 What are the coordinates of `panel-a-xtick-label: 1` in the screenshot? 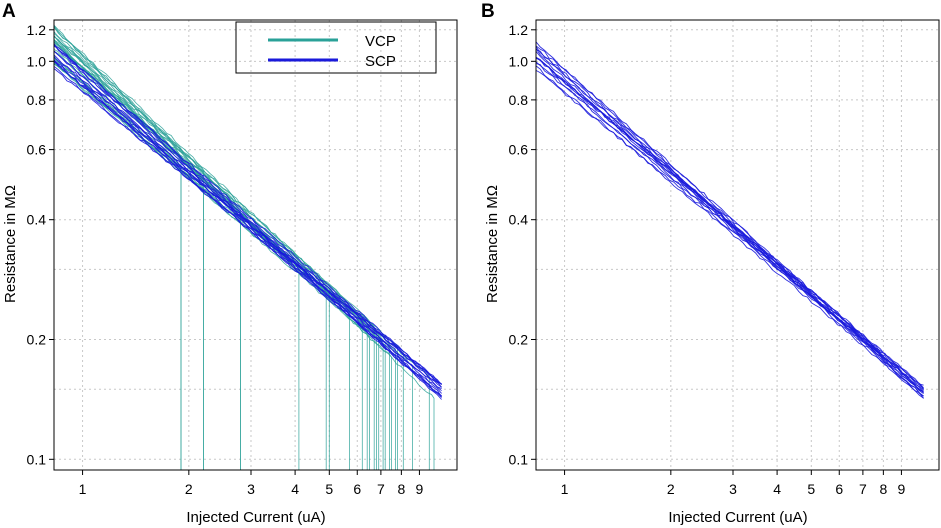 It's located at (83, 489).